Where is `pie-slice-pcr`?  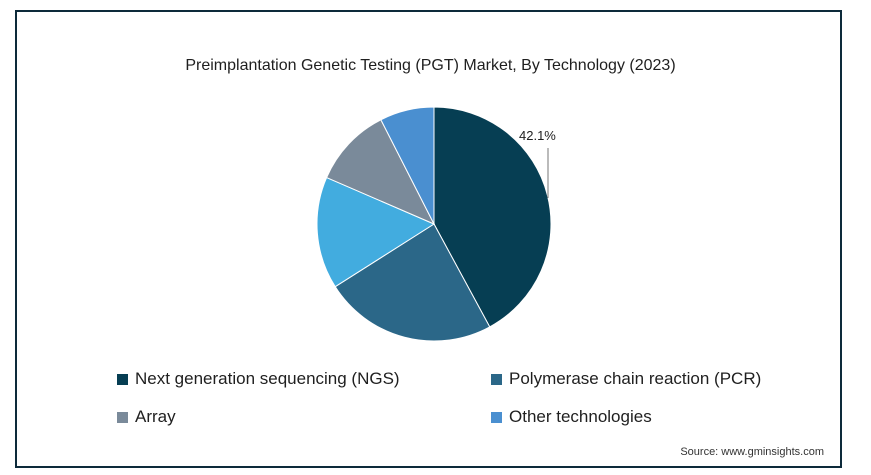
pie-slice-pcr is located at coordinates (412, 282).